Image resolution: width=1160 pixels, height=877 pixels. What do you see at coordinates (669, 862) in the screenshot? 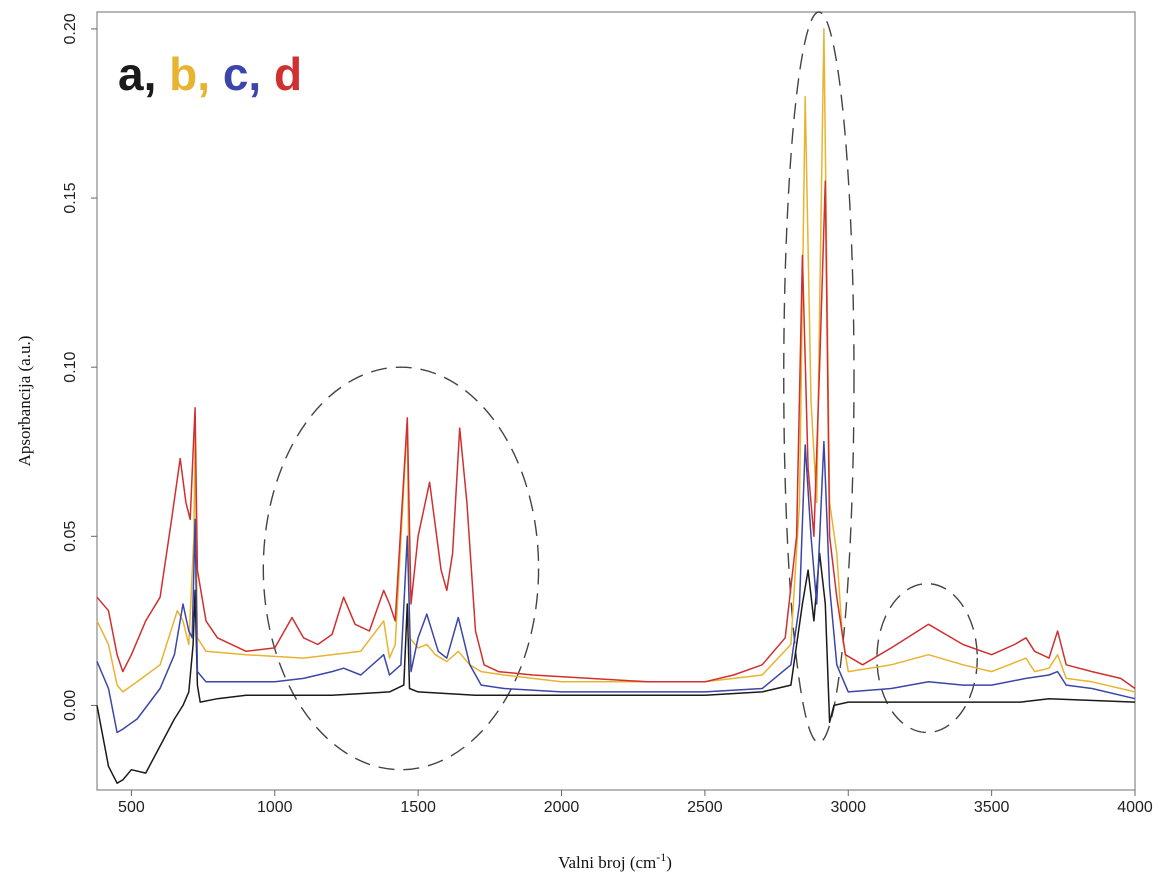
I see `x-axis-title-end: )` at bounding box center [669, 862].